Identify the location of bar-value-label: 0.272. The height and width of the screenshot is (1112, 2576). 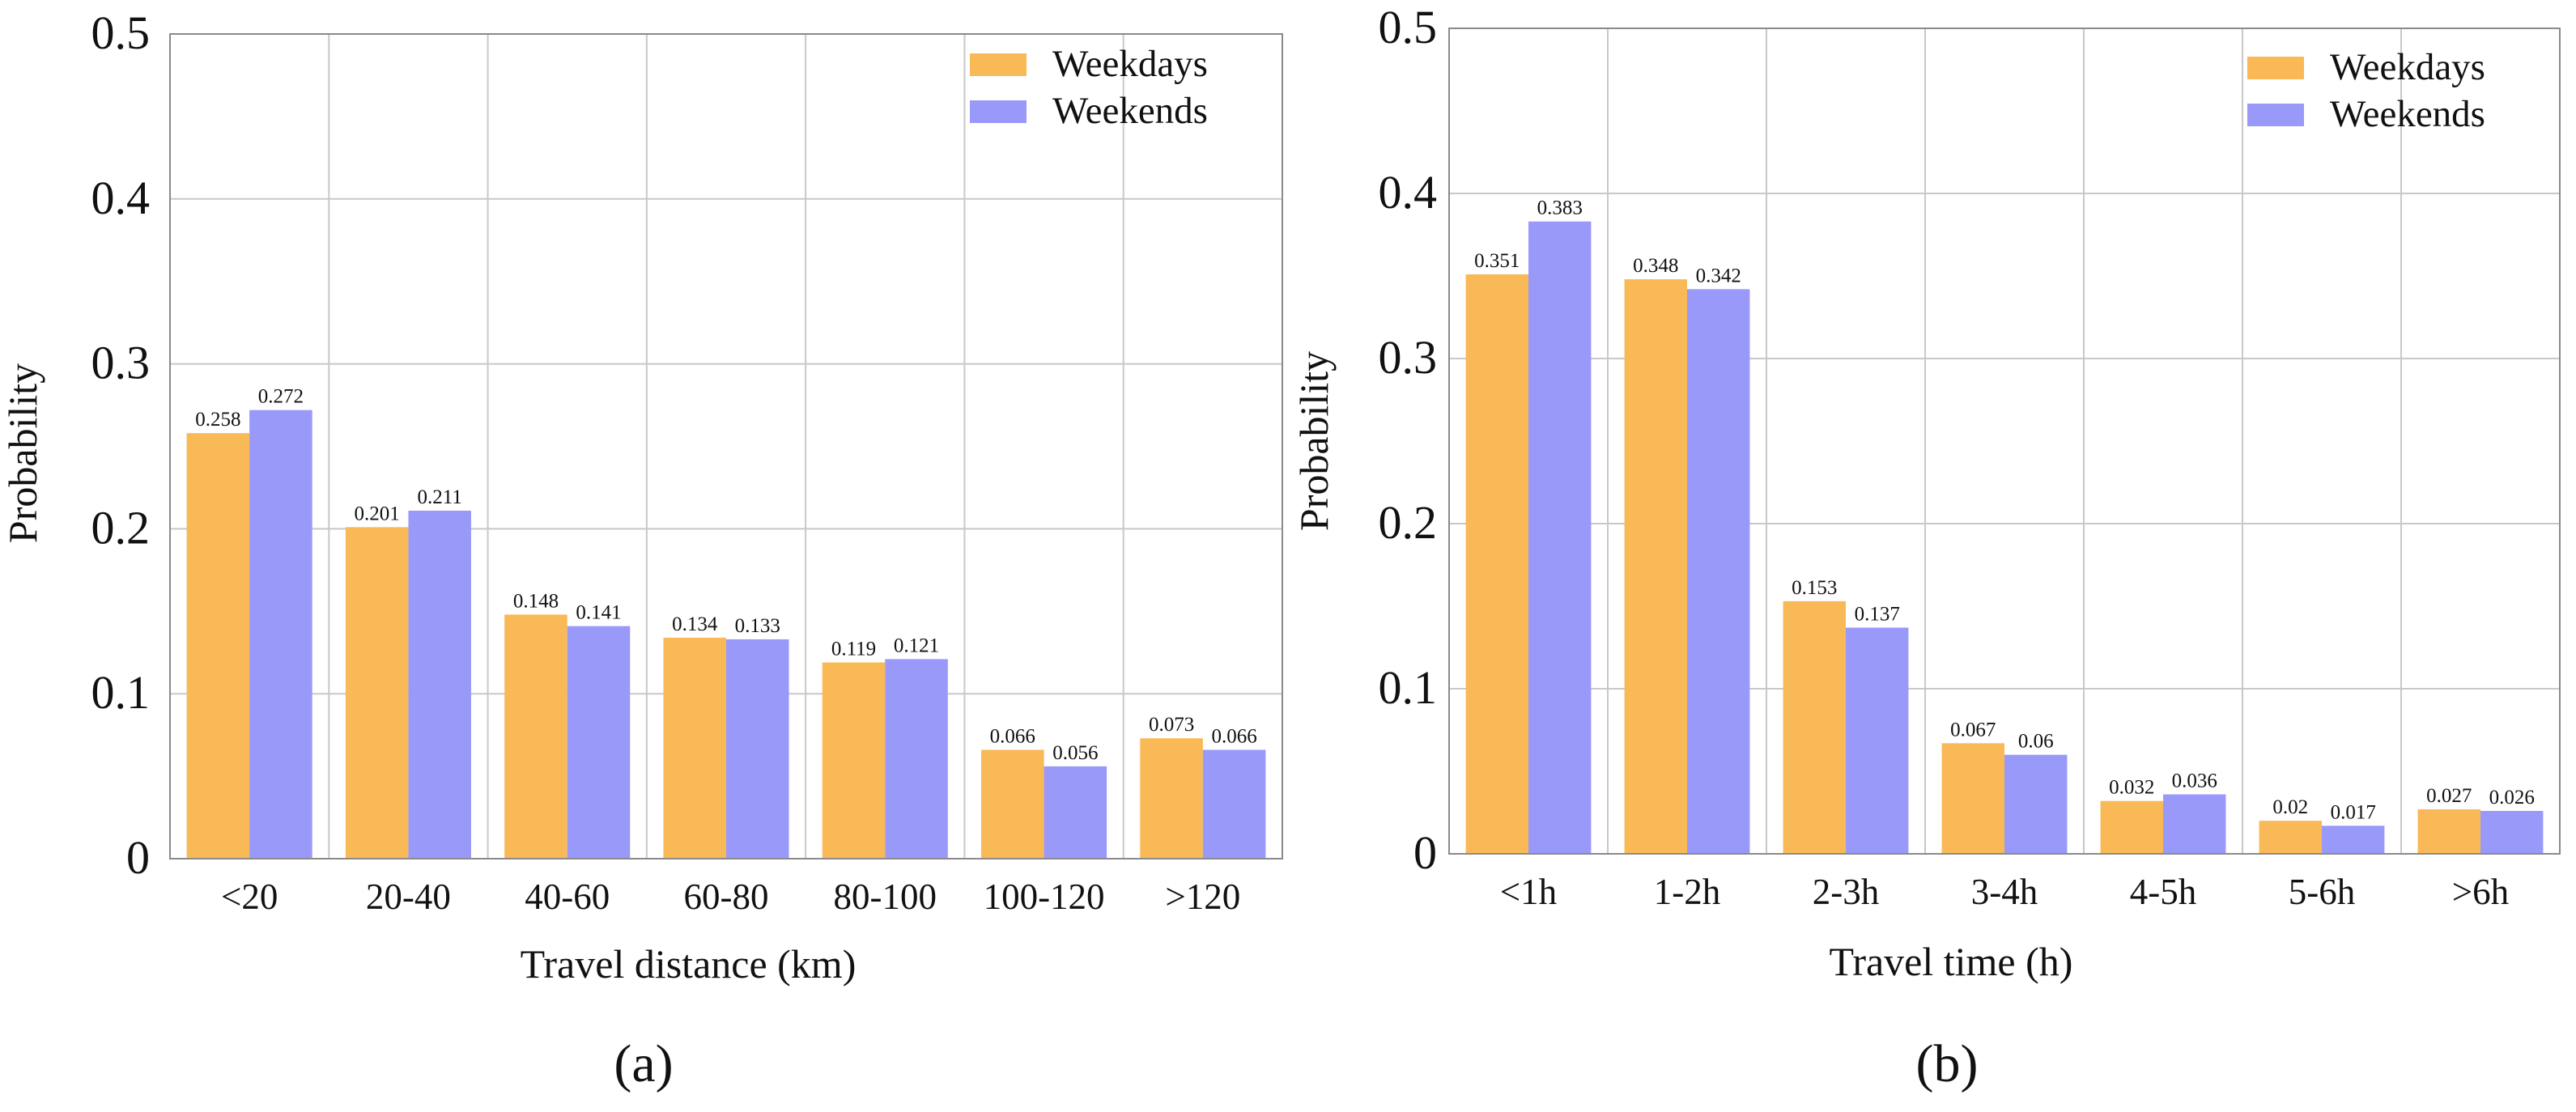
(281, 397).